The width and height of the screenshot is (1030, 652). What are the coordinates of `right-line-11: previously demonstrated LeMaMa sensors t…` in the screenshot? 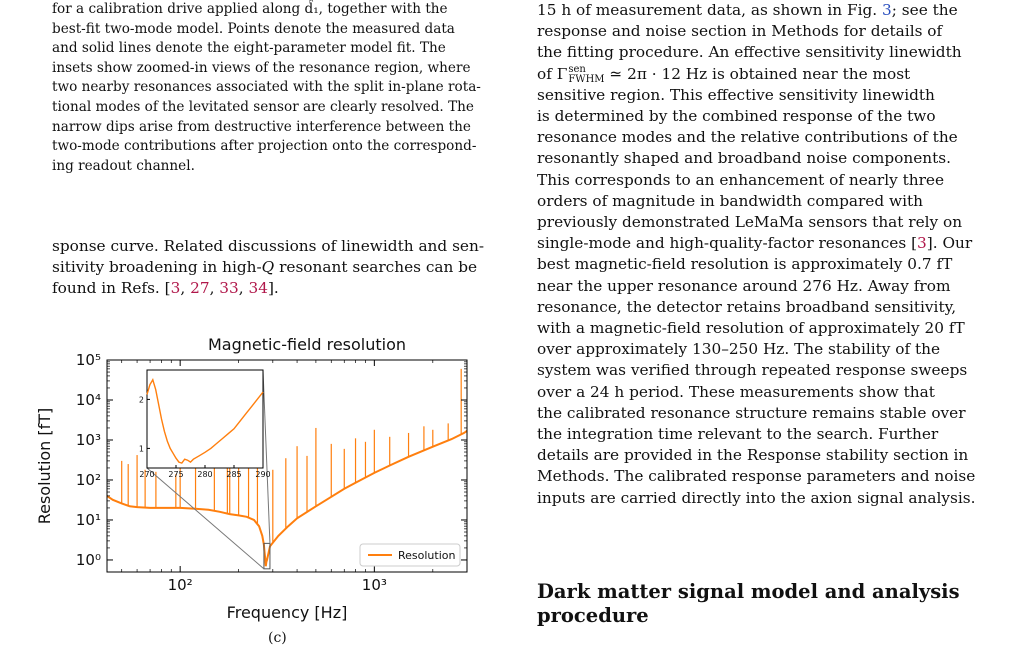 It's located at (750, 222).